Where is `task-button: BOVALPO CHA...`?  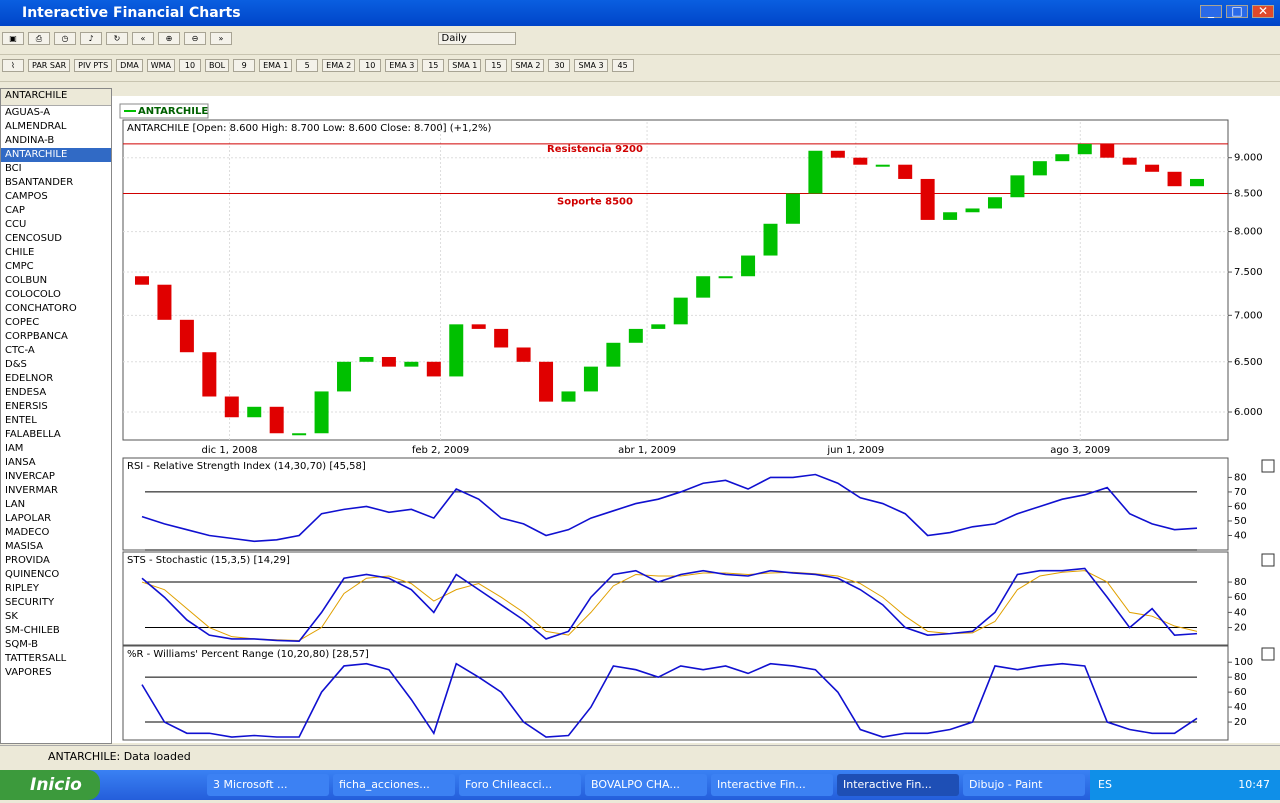
task-button: BOVALPO CHA... is located at coordinates (646, 785).